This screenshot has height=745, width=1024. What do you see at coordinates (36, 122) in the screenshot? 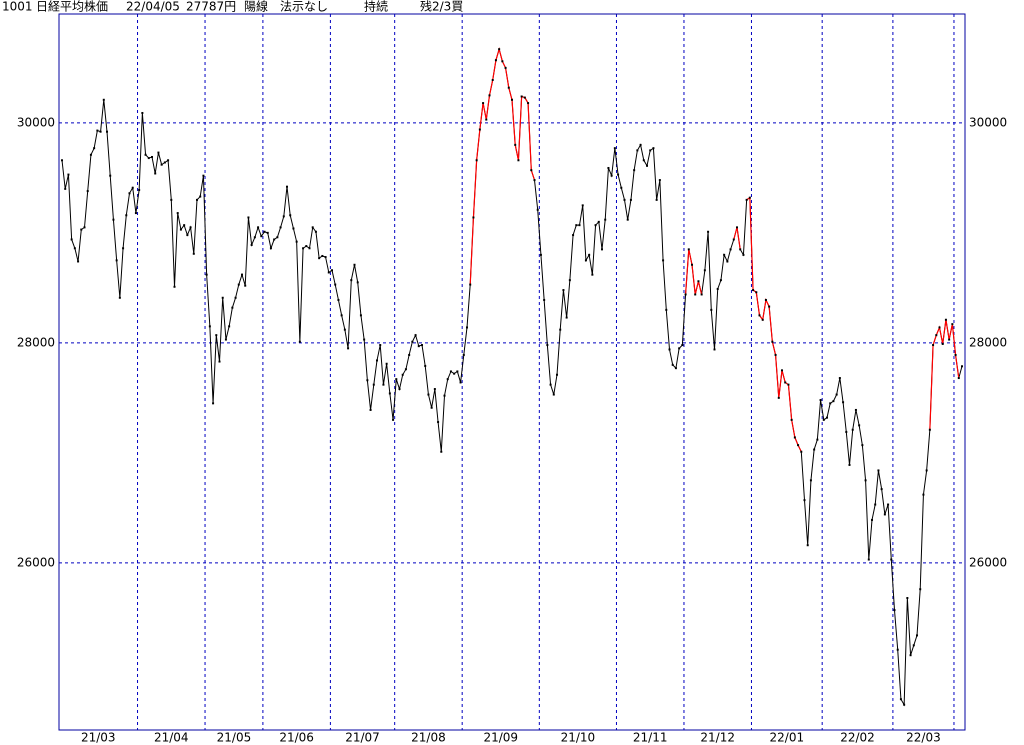
I see `y-tick-label: 30000` at bounding box center [36, 122].